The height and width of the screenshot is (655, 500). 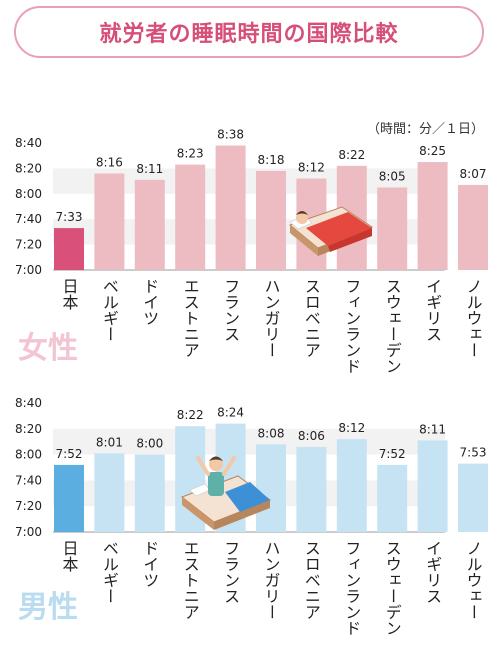 I want to click on value-label: 8:01, so click(x=109, y=442).